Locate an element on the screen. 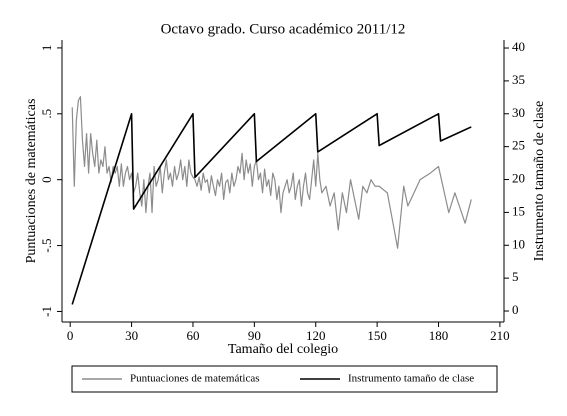  y-tick-label: 1 is located at coordinates (46, 48).